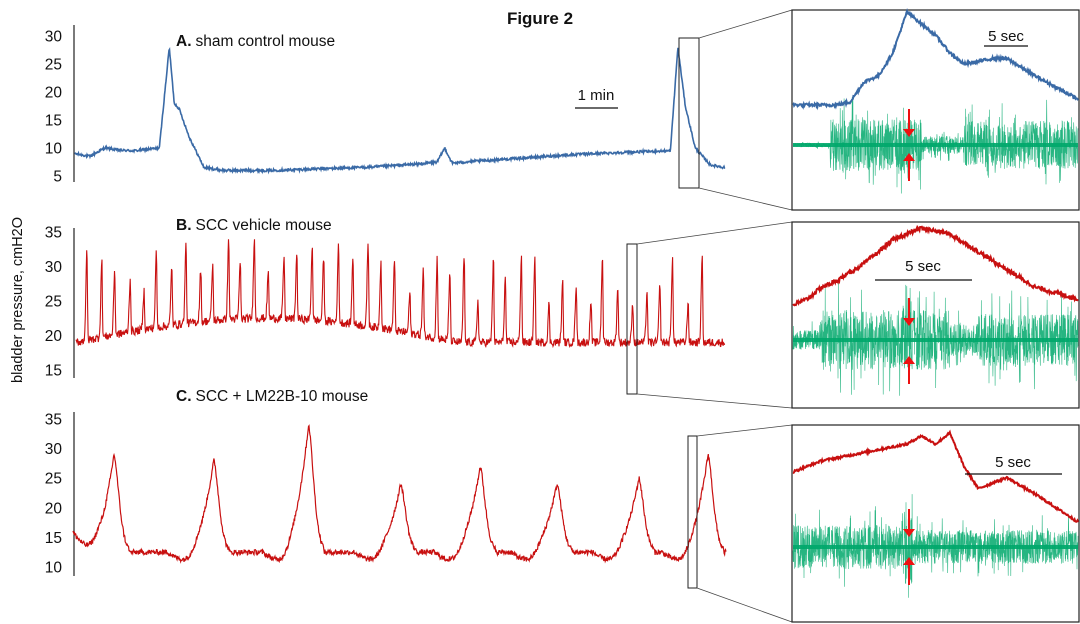  What do you see at coordinates (540, 18) in the screenshot?
I see `figure-title: Figure 2` at bounding box center [540, 18].